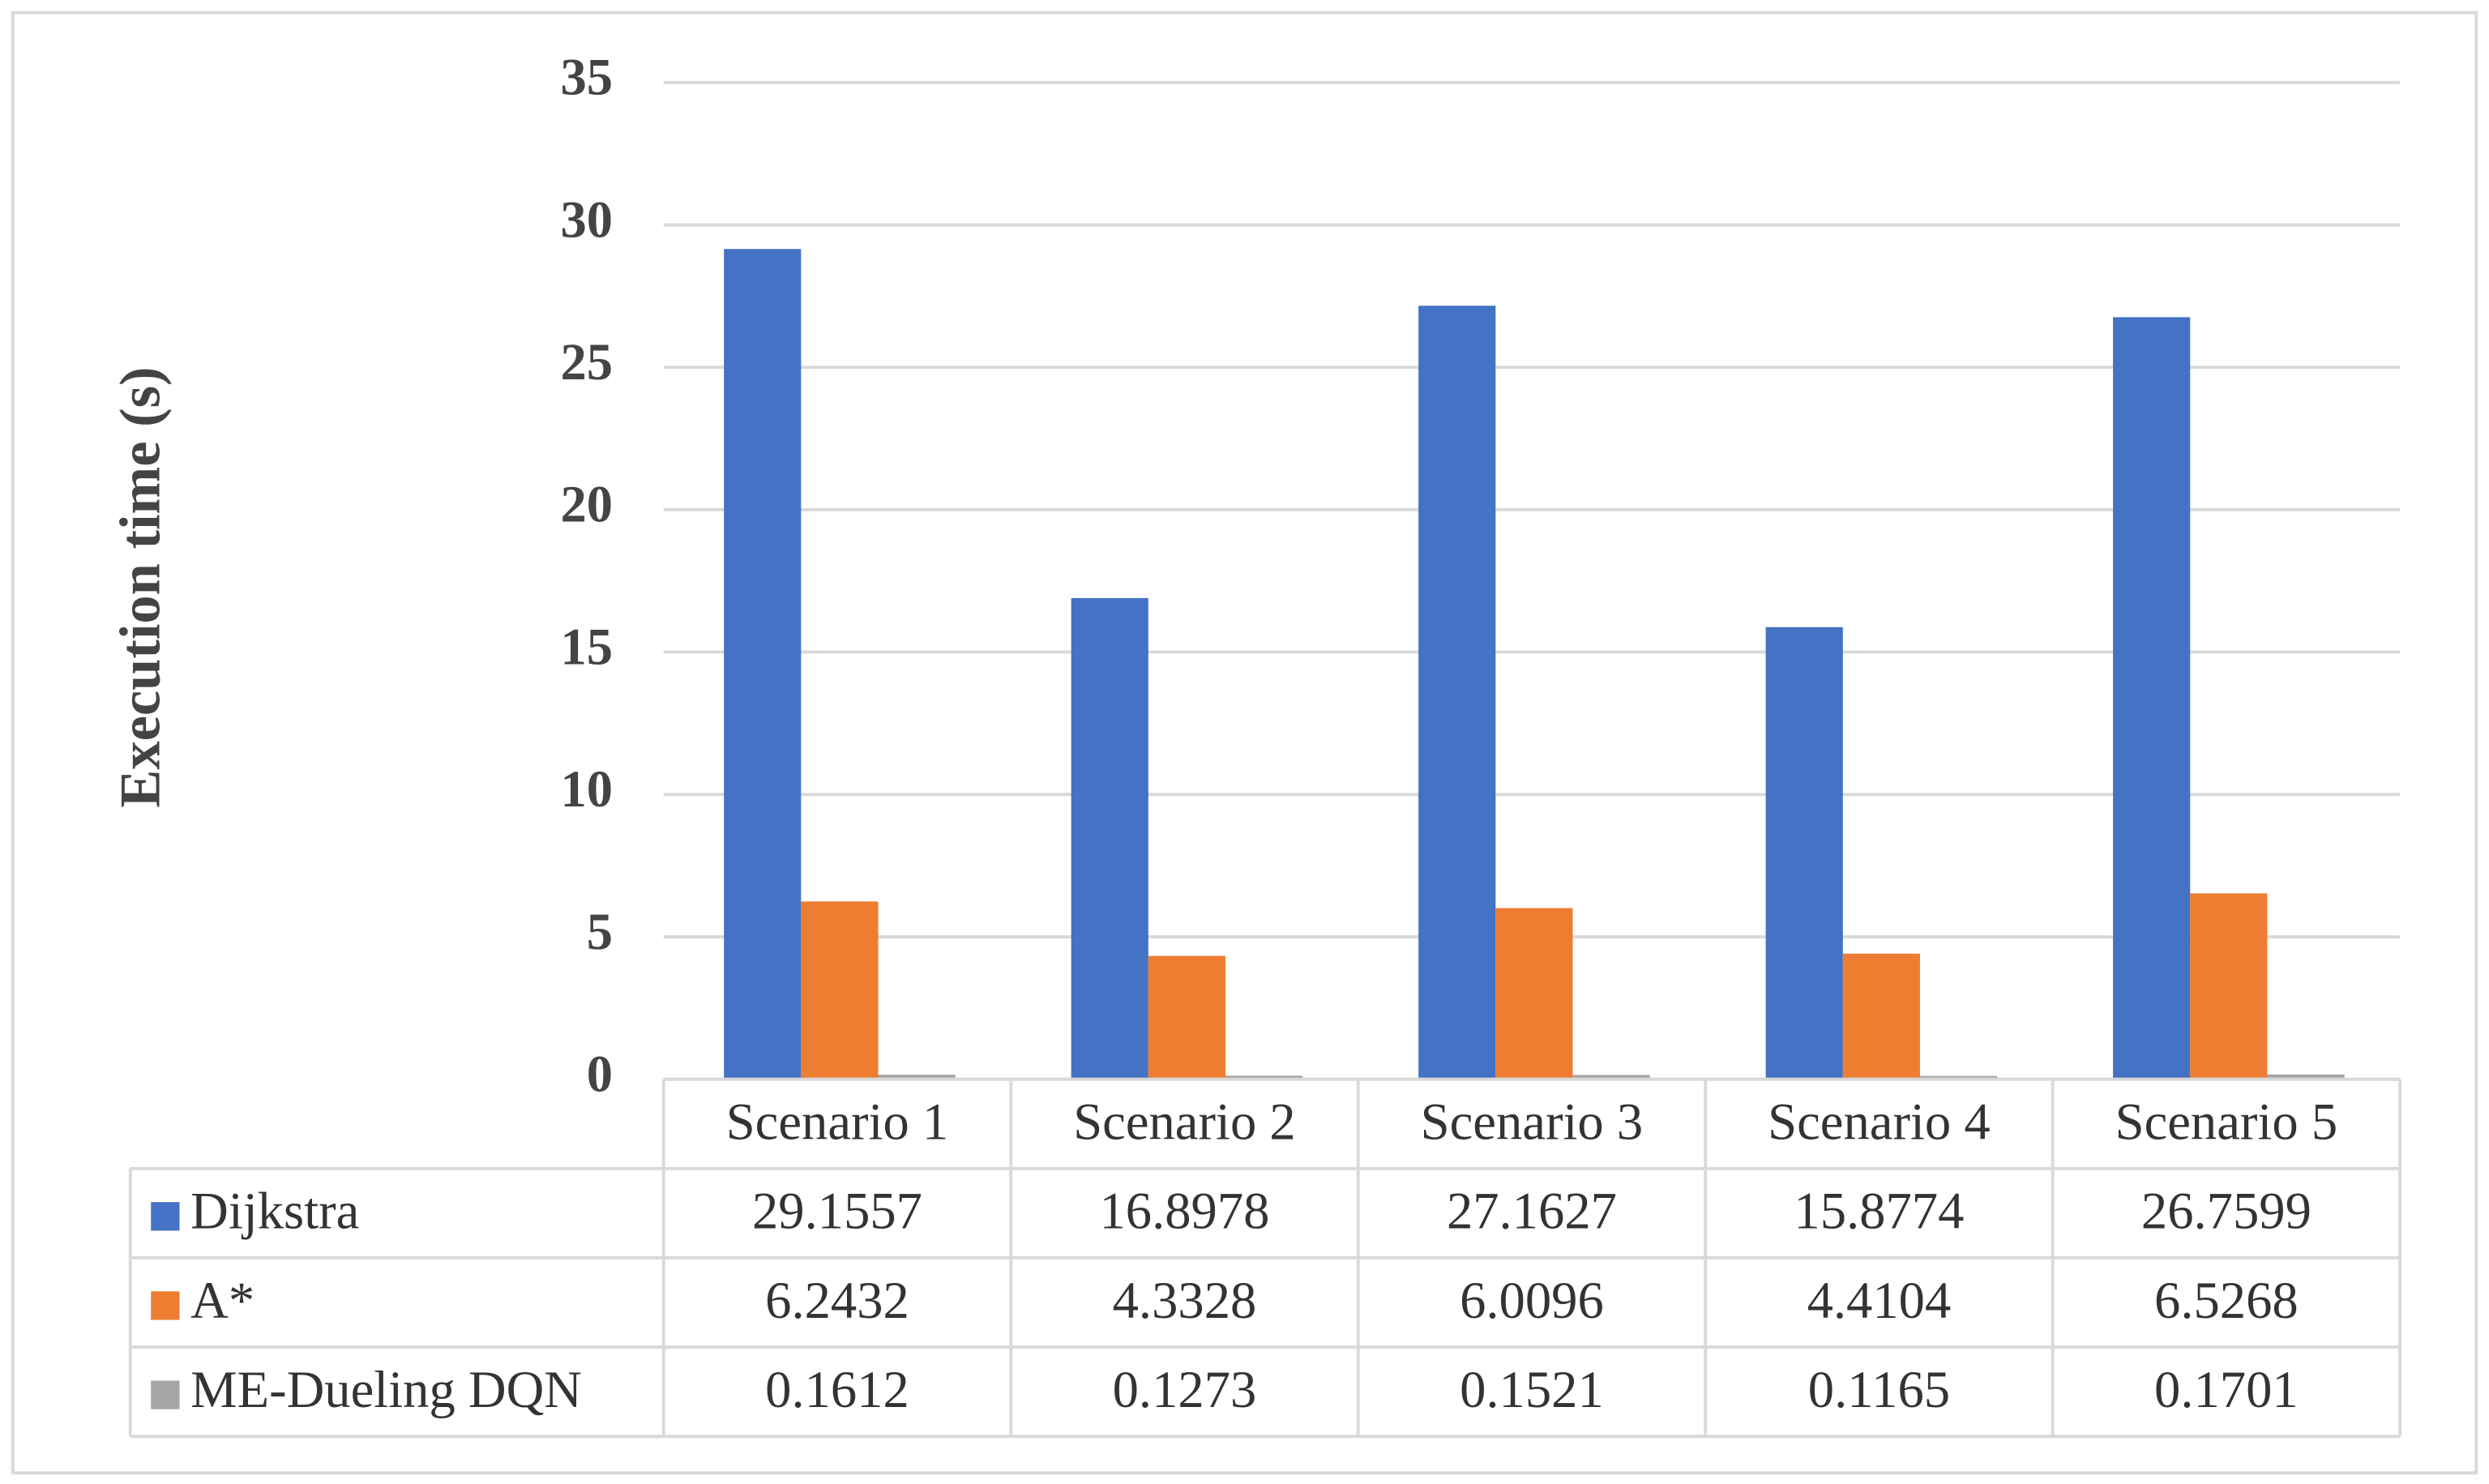  Describe the element at coordinates (586, 788) in the screenshot. I see `y-tick-label: 10` at that location.